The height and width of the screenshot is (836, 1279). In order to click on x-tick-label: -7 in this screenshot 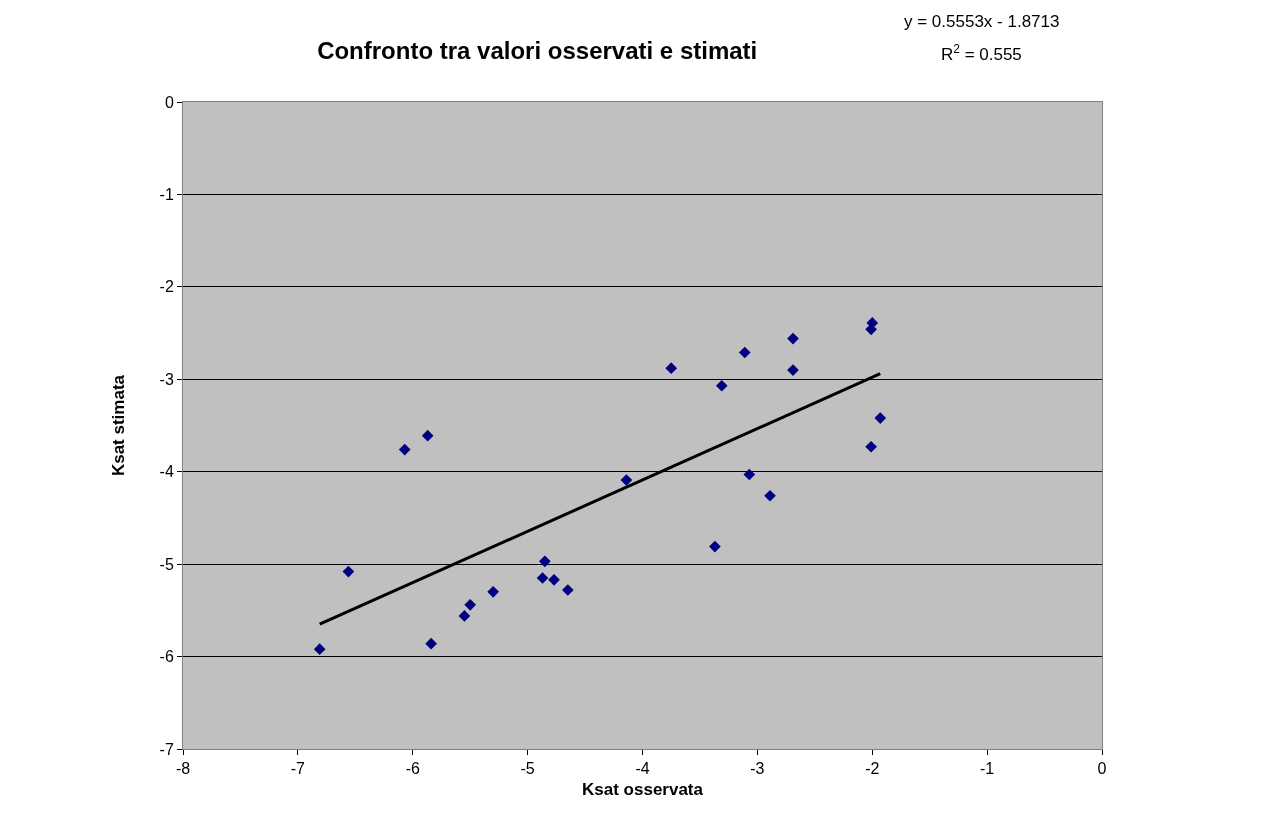, I will do `click(298, 769)`.